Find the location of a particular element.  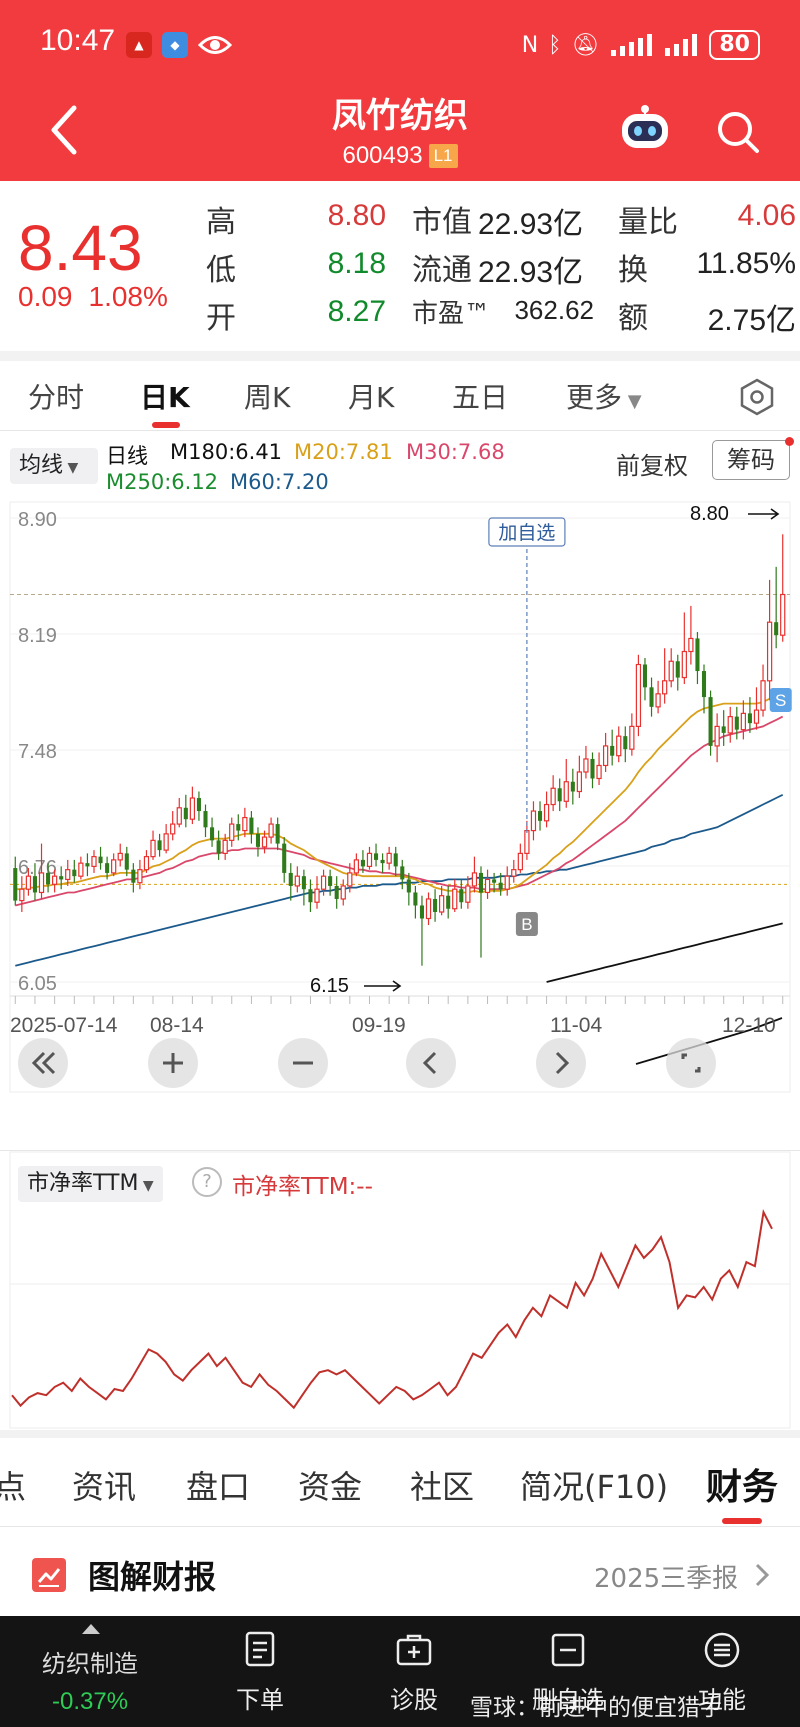

settings-hexagon-icon is located at coordinates (757, 397).